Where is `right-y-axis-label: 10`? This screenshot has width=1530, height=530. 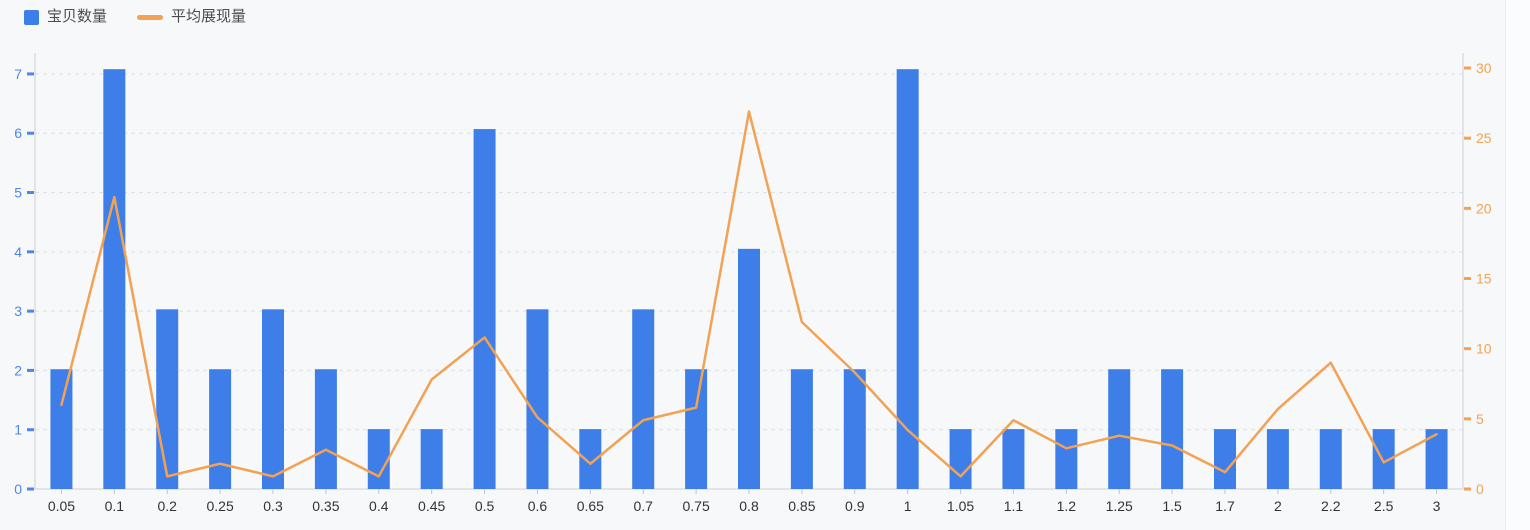
right-y-axis-label: 10 is located at coordinates (1484, 349).